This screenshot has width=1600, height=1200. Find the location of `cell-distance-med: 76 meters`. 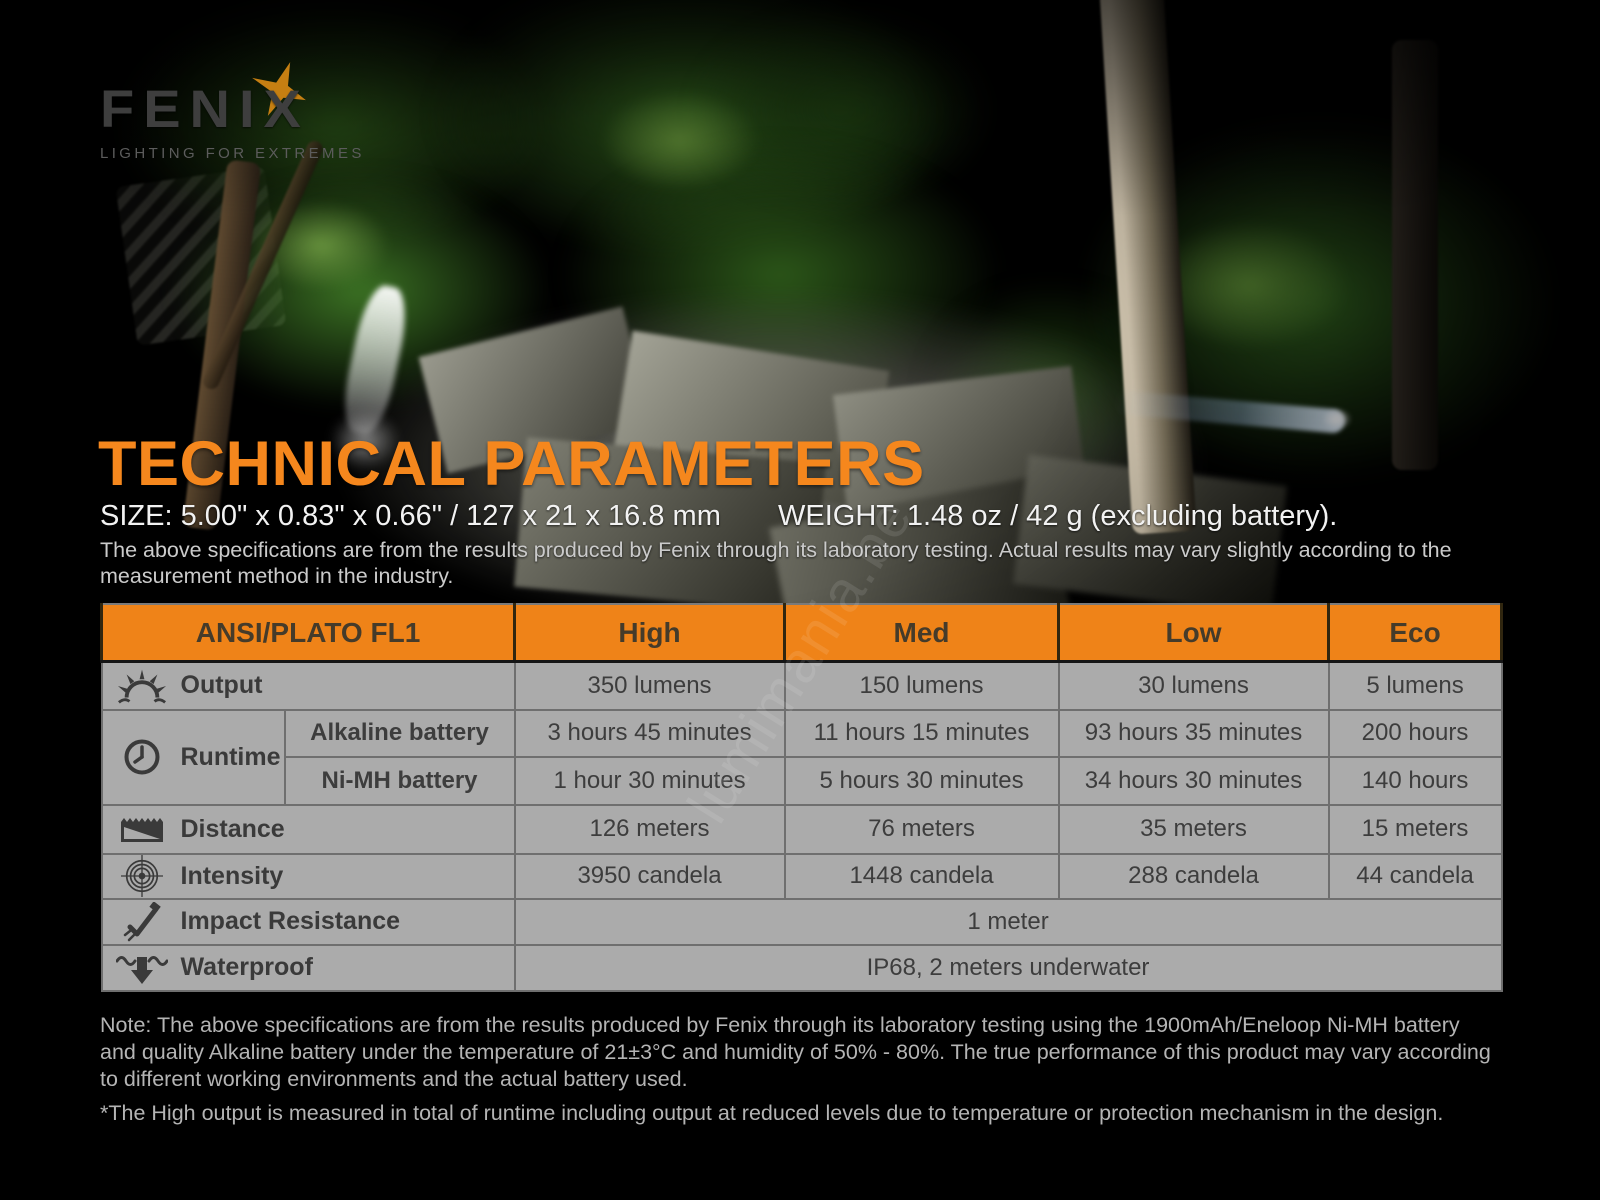

cell-distance-med: 76 meters is located at coordinates (921, 829).